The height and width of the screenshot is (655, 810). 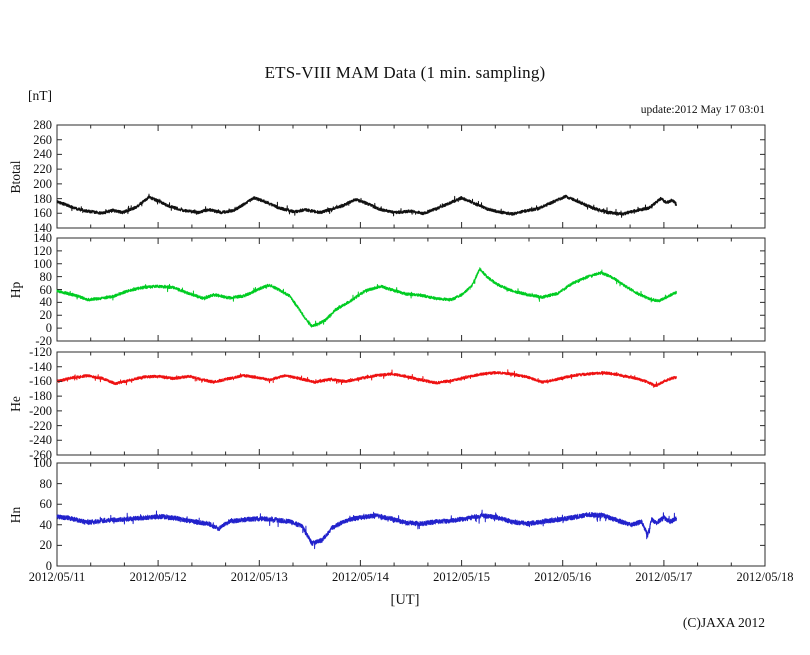 I want to click on page-title: ETS-VIII MAM Data (1 min. sampling), so click(x=405, y=72).